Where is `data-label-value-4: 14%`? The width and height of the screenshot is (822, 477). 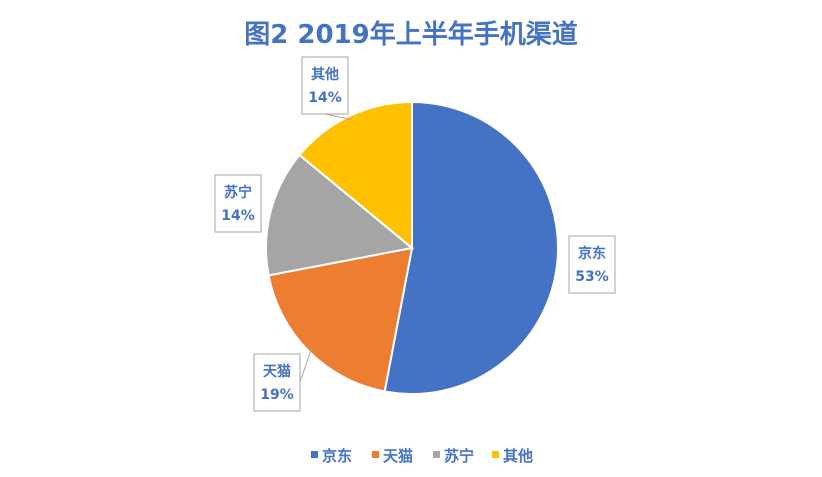 data-label-value-4: 14% is located at coordinates (325, 98).